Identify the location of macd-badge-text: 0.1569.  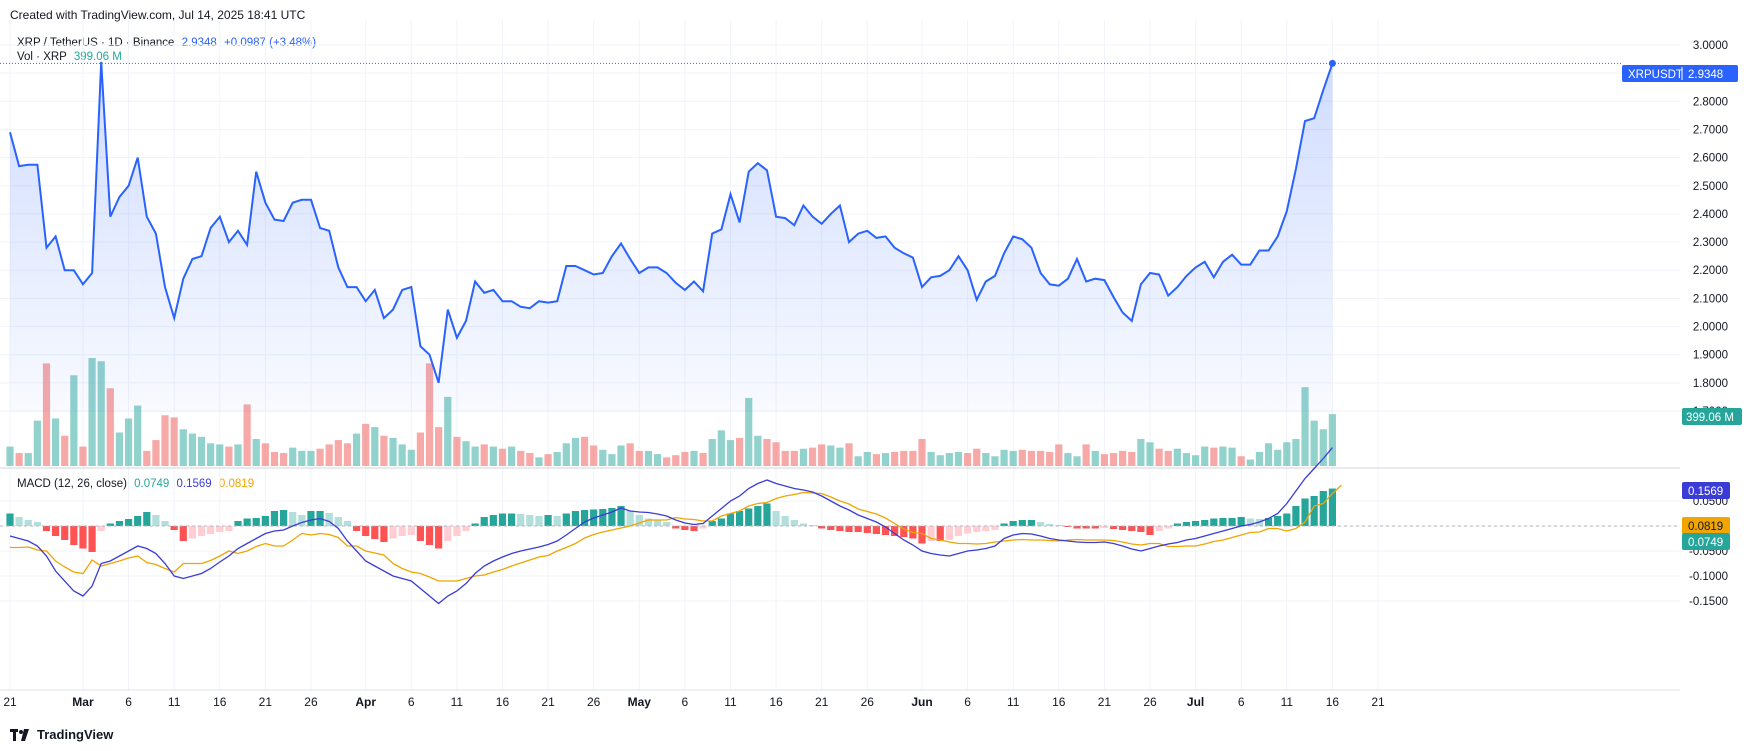
(1705, 492).